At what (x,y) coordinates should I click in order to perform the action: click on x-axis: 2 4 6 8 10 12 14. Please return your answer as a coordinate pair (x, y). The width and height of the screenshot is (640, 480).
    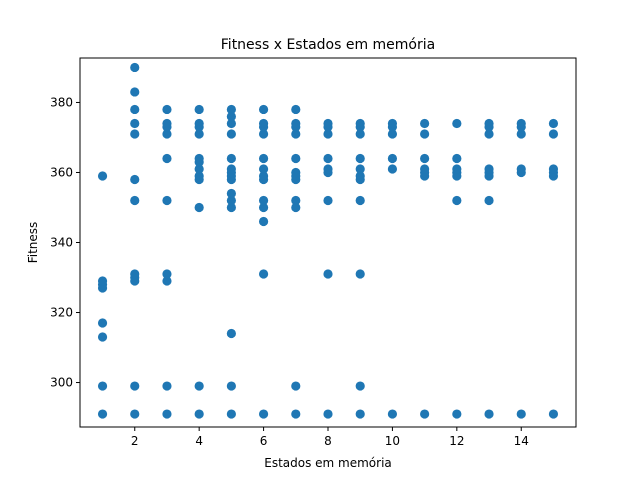
    Looking at the image, I should click on (330, 437).